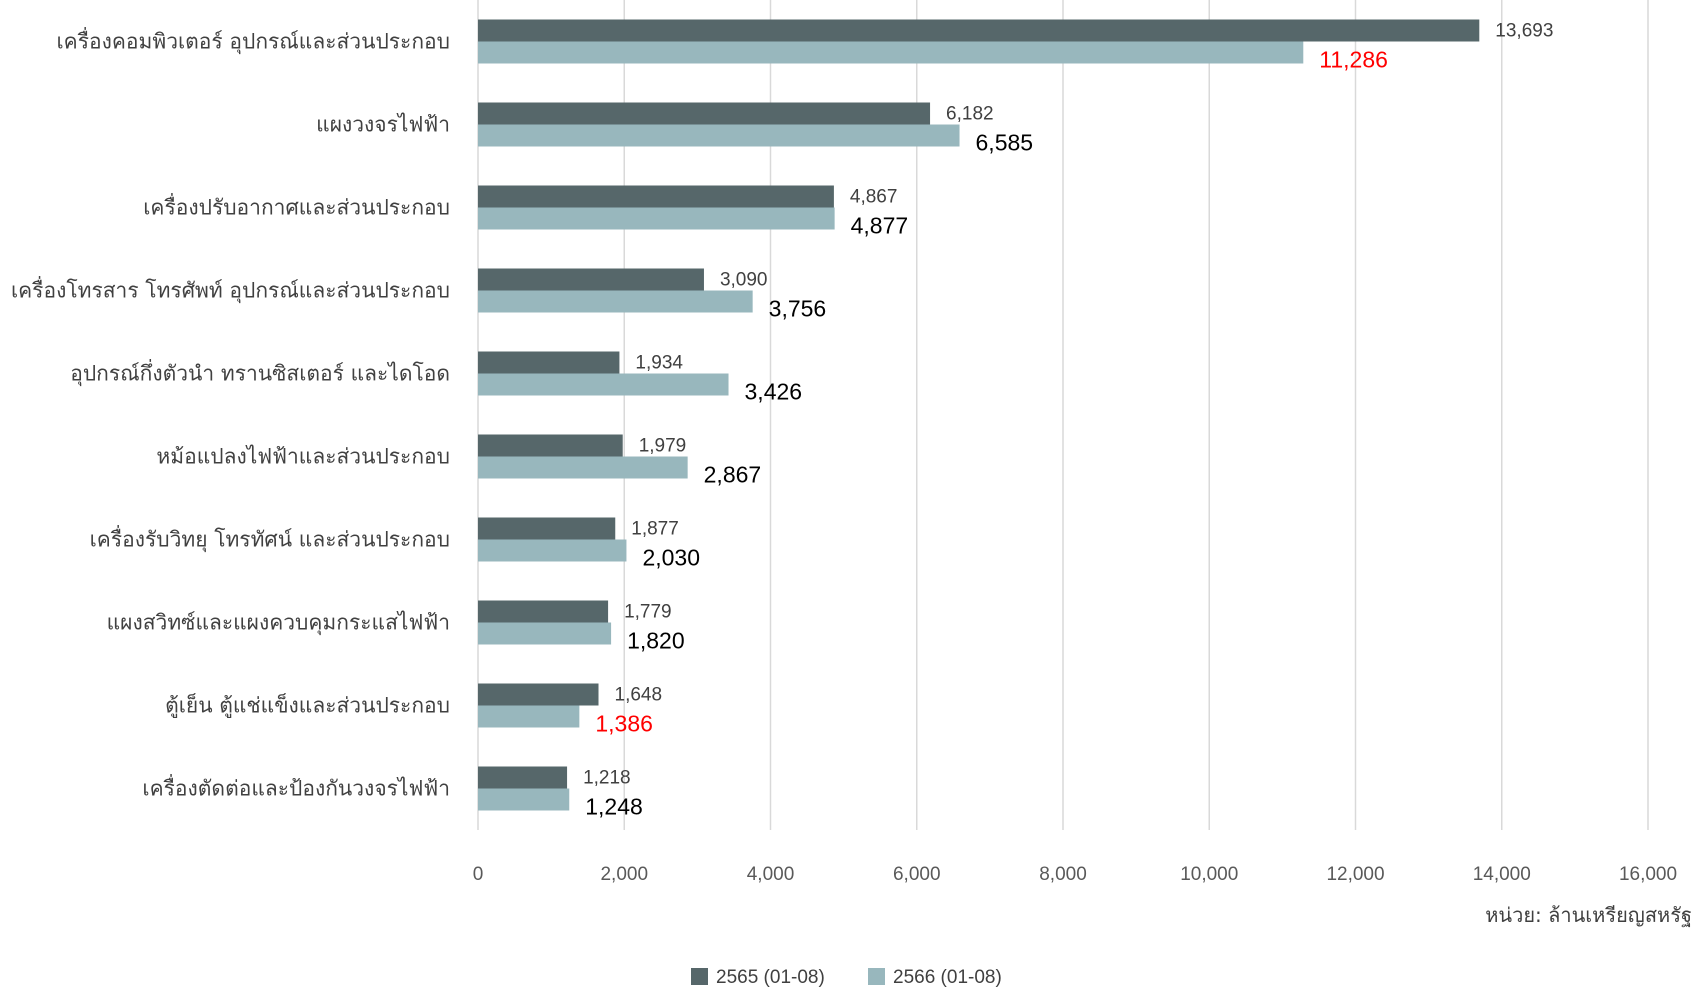 This screenshot has width=1697, height=988. Describe the element at coordinates (270, 539) in the screenshot. I see `category-label: เครื่องรับวิทยุ โทรทัศน์ และส่วนประกอบ` at that location.